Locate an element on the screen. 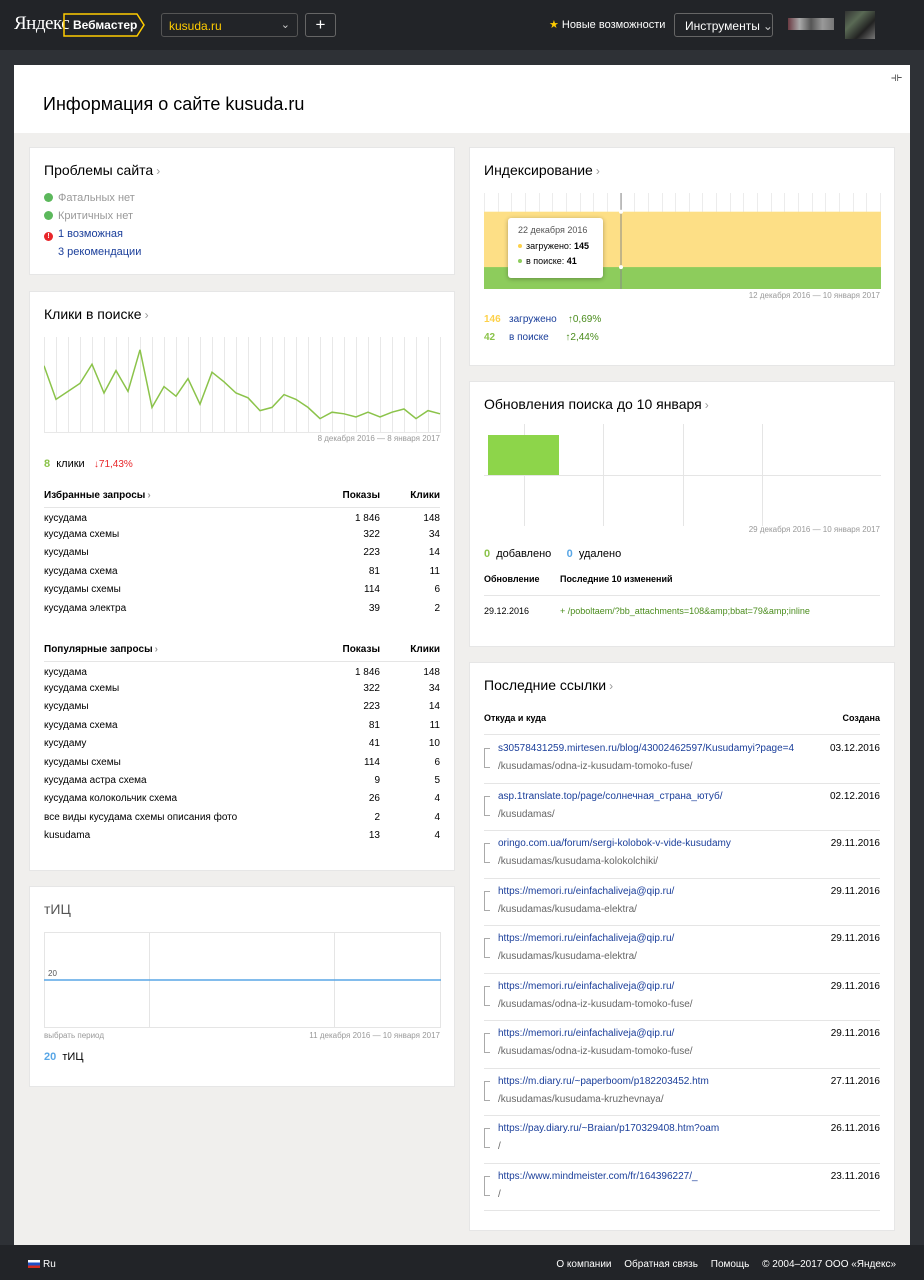 Image resolution: width=924 pixels, height=1280 pixels. indexing-title: Индексирование › is located at coordinates (542, 170).